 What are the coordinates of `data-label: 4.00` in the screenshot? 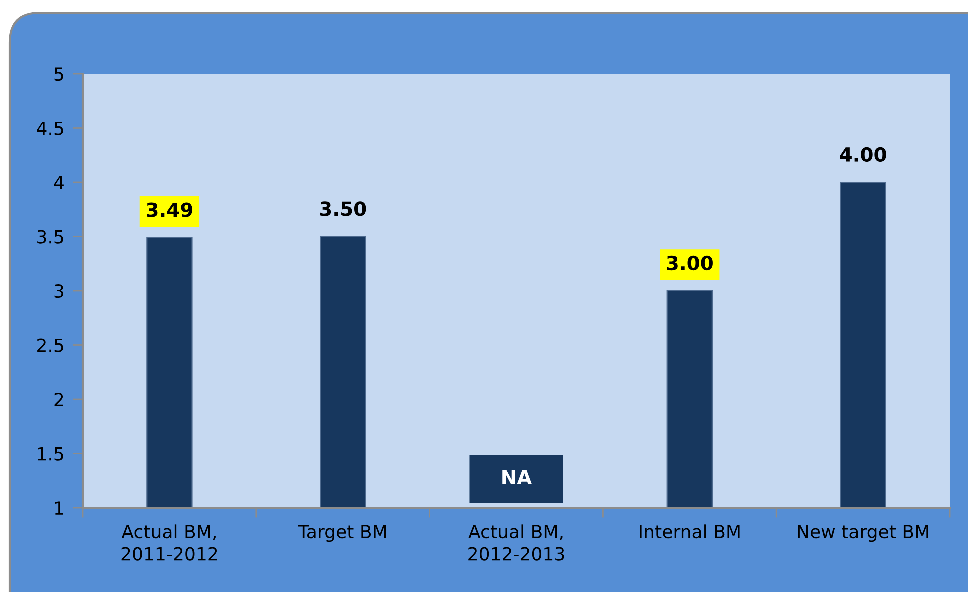 It's located at (863, 154).